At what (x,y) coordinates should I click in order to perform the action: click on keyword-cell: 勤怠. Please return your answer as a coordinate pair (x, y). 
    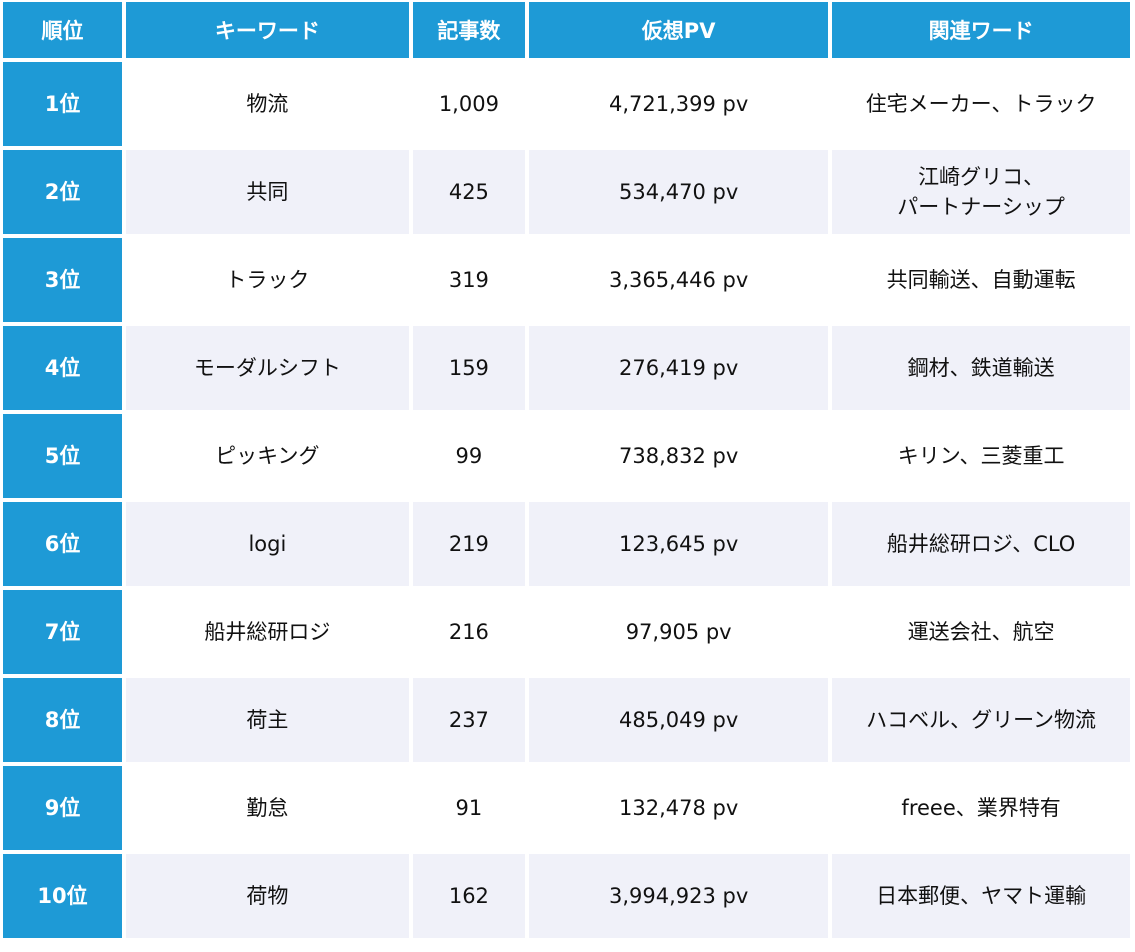
    Looking at the image, I should click on (267, 808).